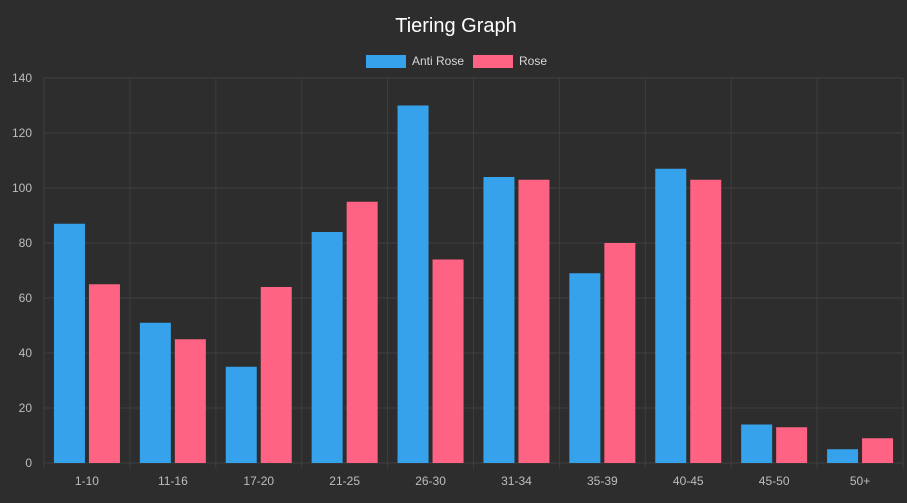 This screenshot has height=503, width=907. I want to click on legend: Anti Rose Rose, so click(456, 61).